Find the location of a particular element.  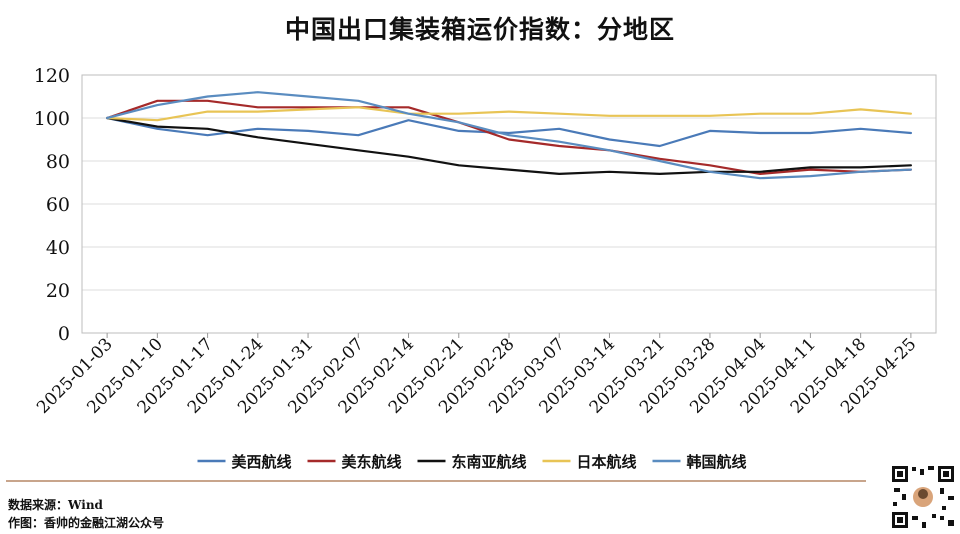

legend-item: 美西航线 is located at coordinates (244, 462).